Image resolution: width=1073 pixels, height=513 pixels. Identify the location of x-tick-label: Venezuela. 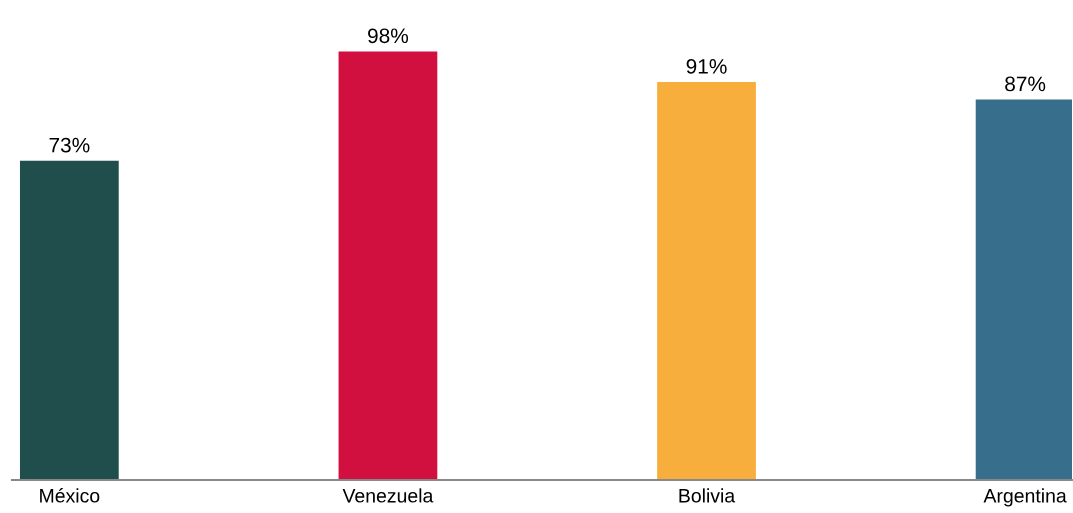
(388, 495).